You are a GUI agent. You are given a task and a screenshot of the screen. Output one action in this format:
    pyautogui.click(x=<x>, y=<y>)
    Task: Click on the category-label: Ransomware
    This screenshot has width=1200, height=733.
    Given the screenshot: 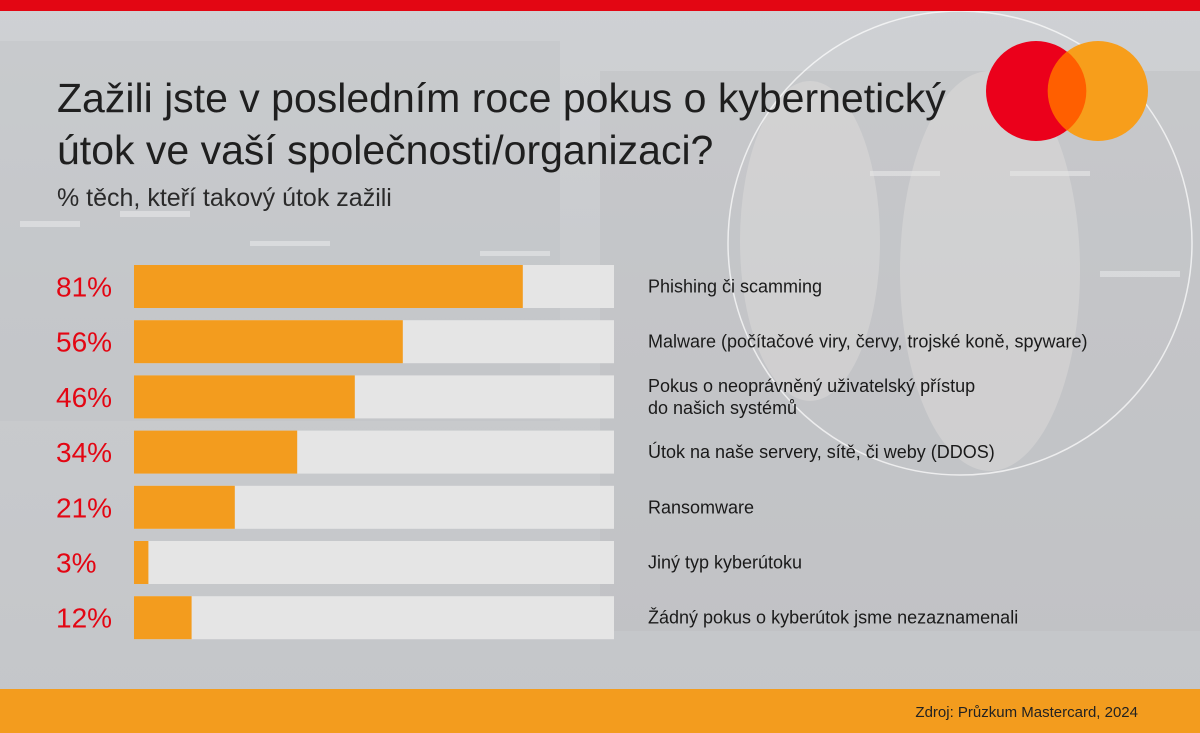 What is the action you would take?
    pyautogui.click(x=701, y=507)
    